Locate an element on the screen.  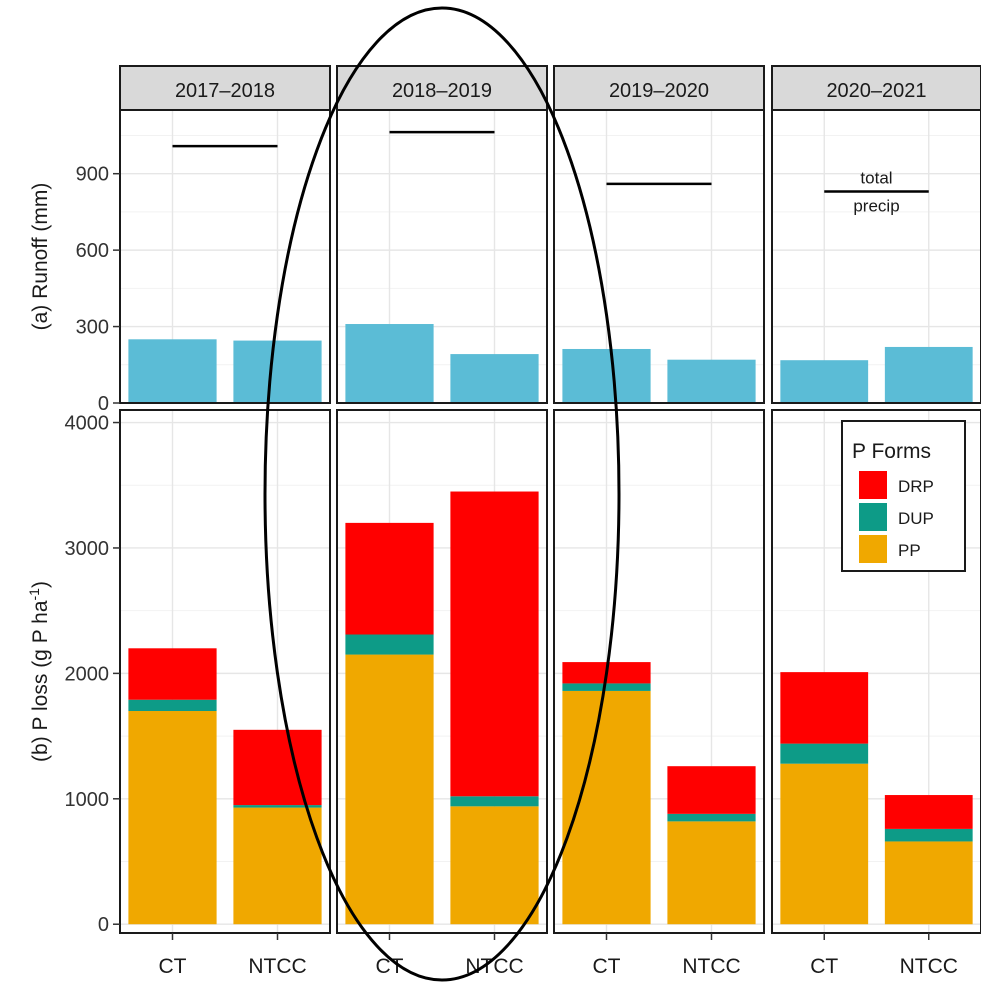
annotation-precip: precip is located at coordinates (876, 206).